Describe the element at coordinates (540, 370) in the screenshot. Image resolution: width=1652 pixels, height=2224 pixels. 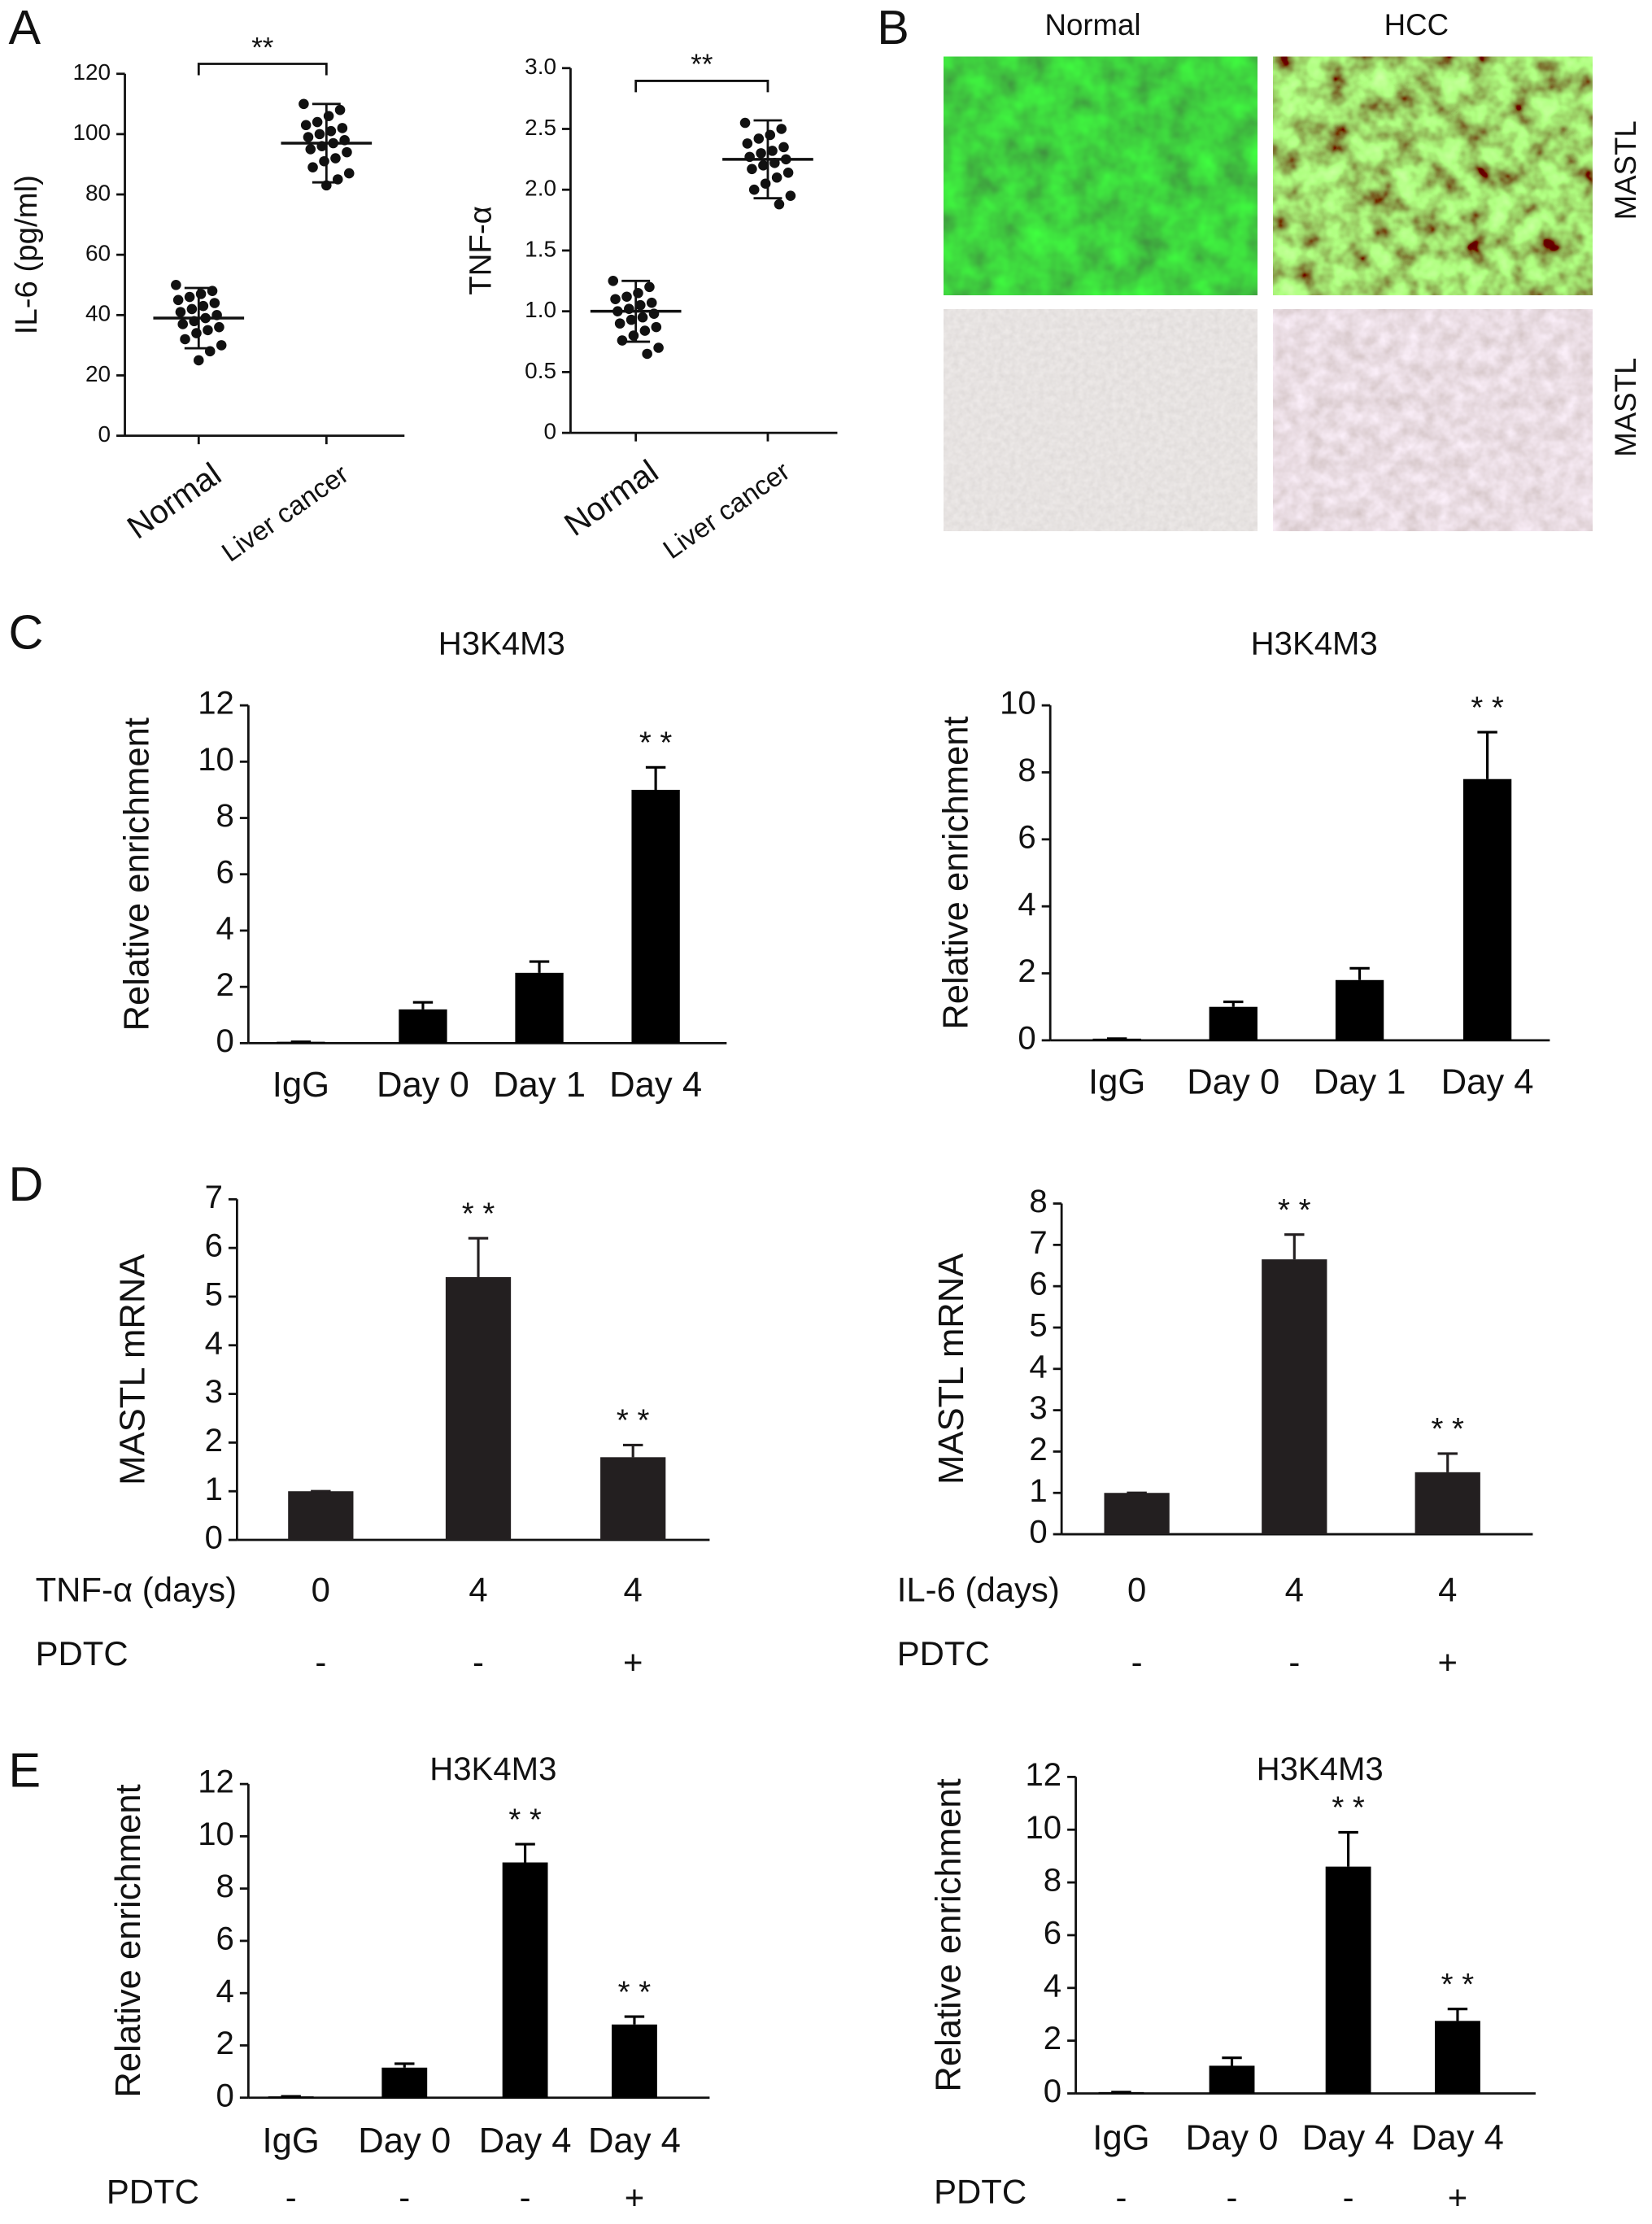
I see `y-tick-label: 0.5` at that location.